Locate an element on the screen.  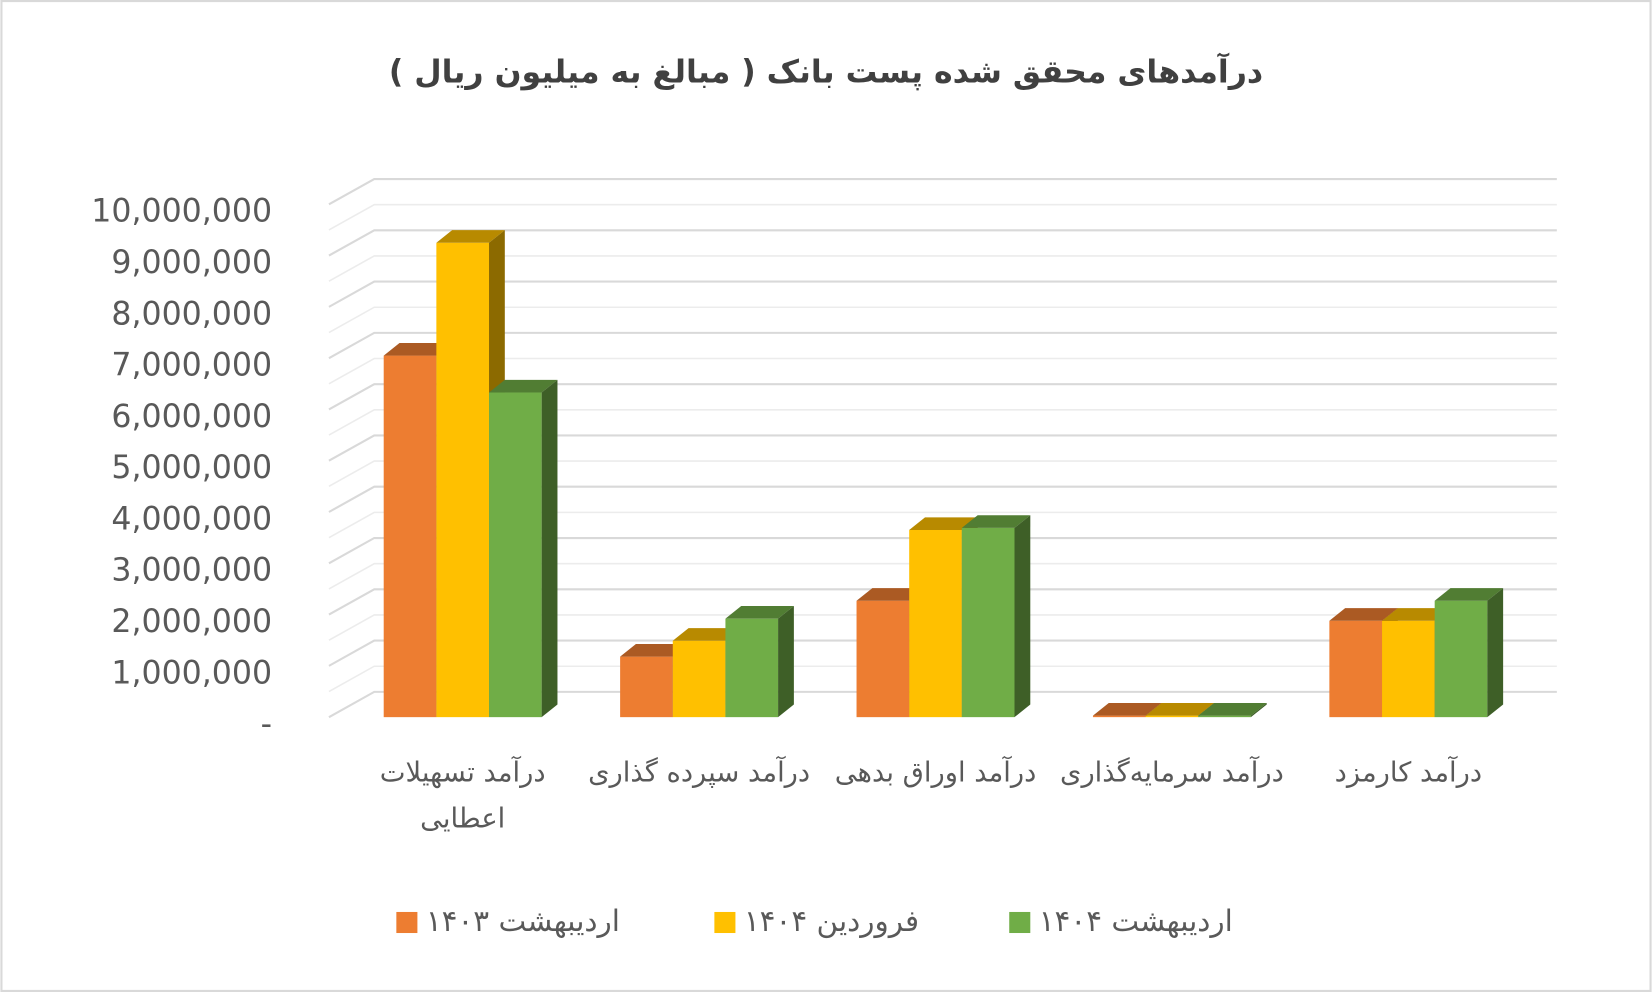
x-tick-label-box: درآمد اوراق بدهی is located at coordinates (935, 773).